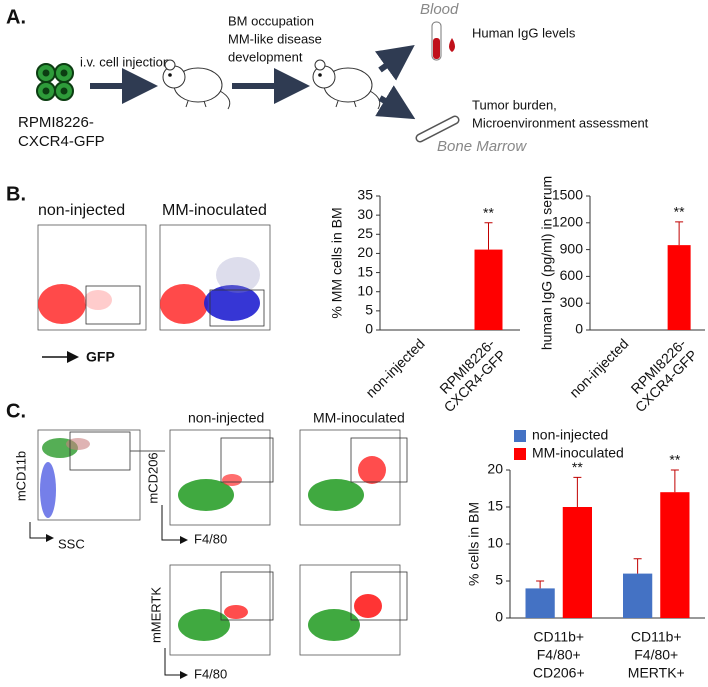  I want to click on axis-label: mCD11b, so click(20, 476).